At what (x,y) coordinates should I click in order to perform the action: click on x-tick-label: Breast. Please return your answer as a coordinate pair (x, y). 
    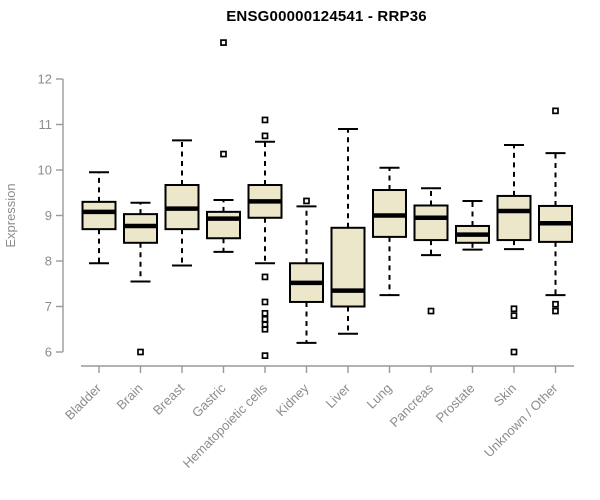
    Looking at the image, I should click on (168, 398).